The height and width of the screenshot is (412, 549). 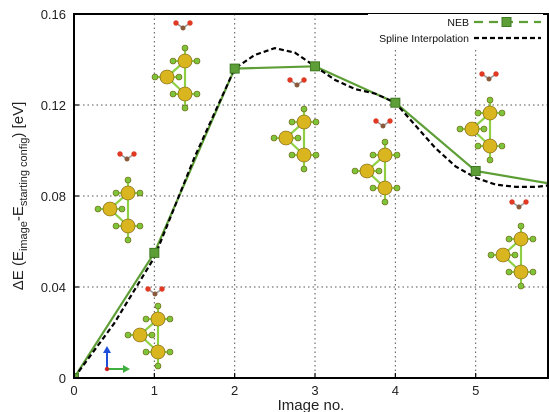 I want to click on x-tick-label: 4, so click(x=395, y=390).